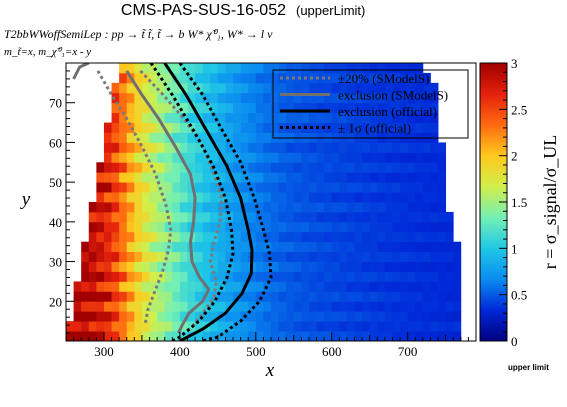 This screenshot has height=407, width=567. I want to click on y-tick-label: 20, so click(55, 301).